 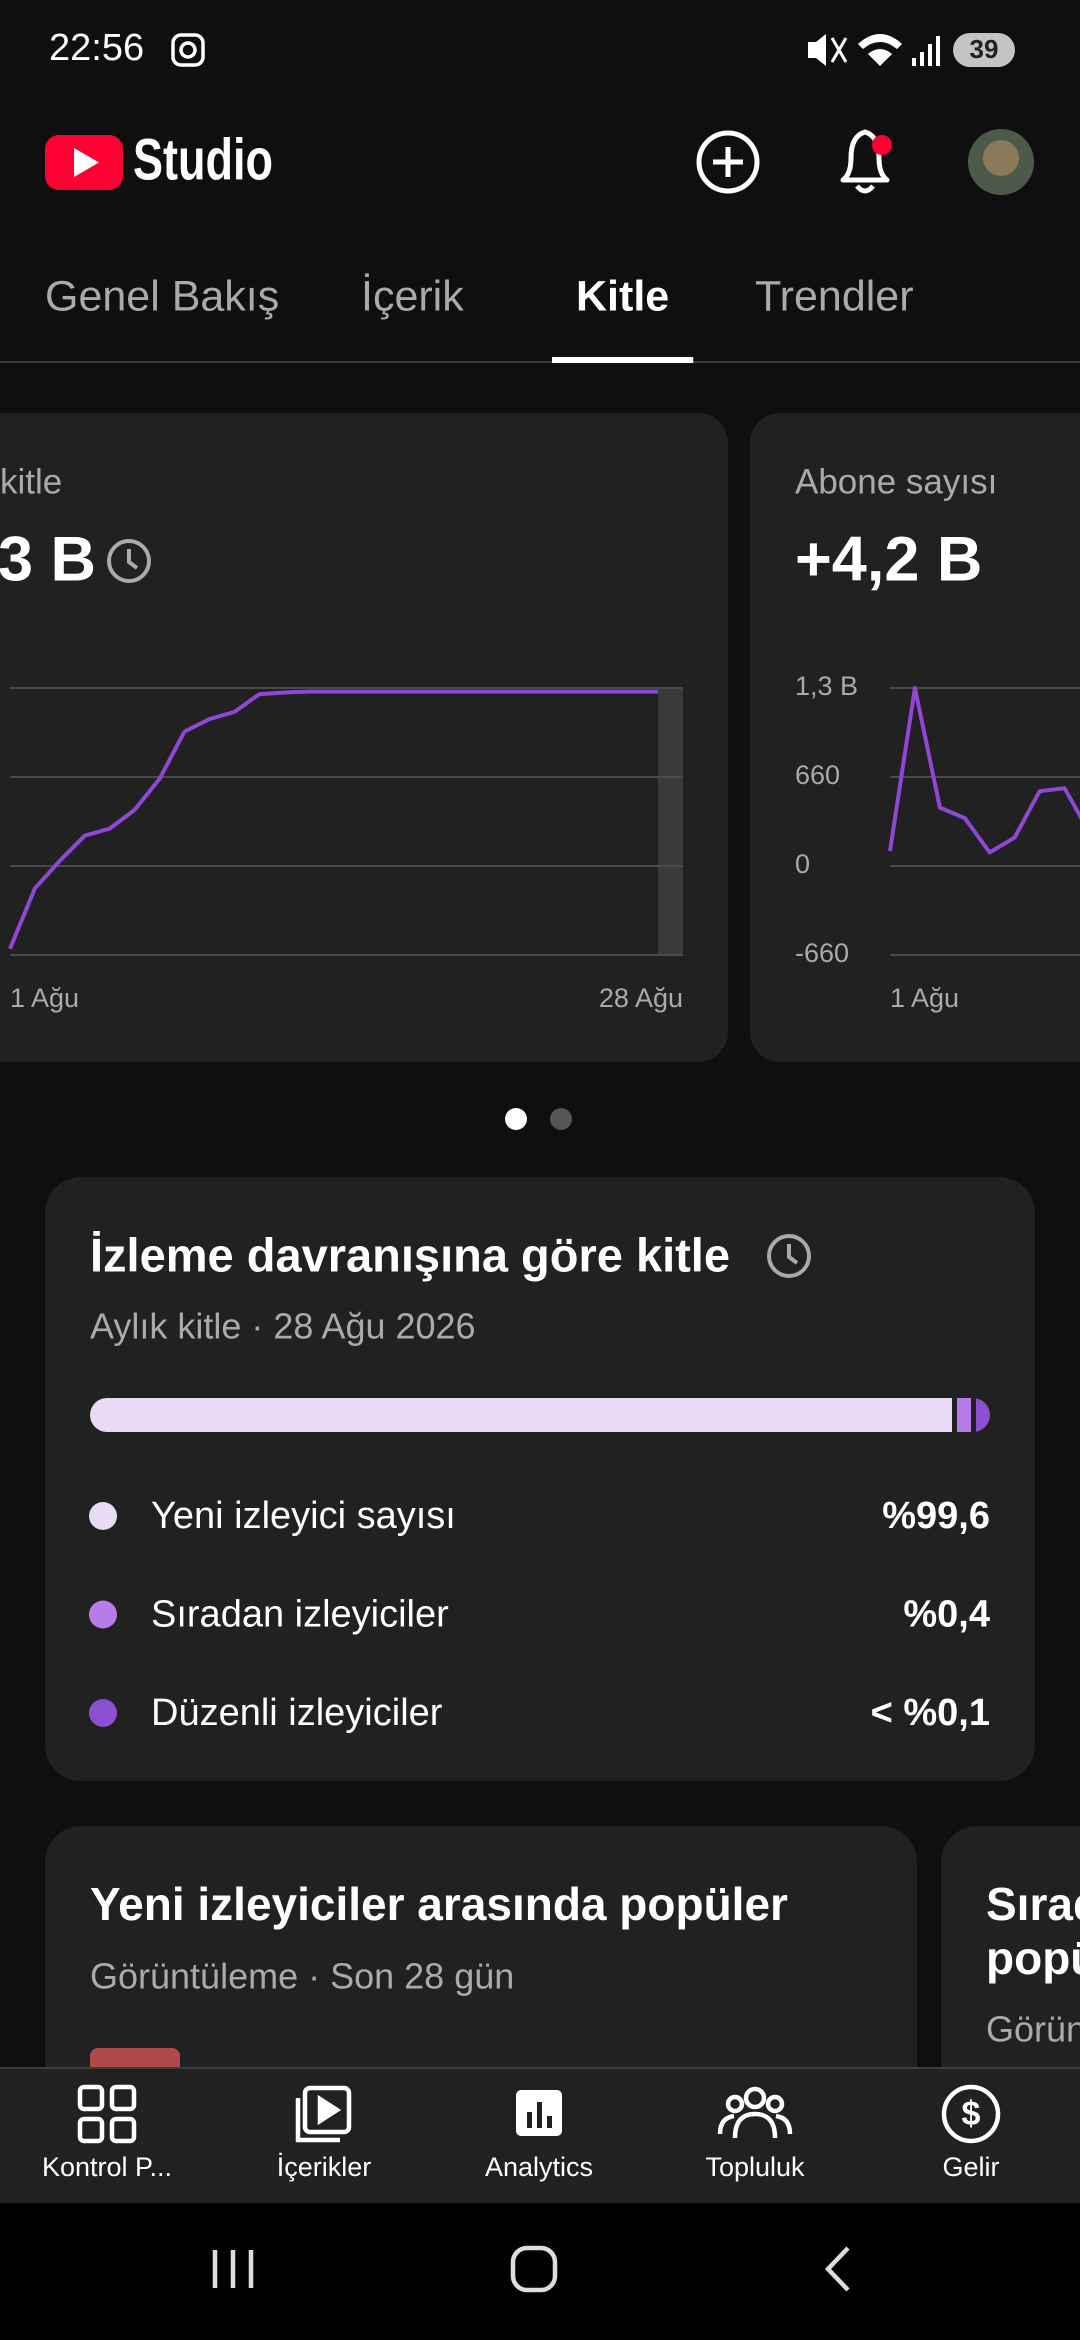 I want to click on tab: İçerik, so click(x=412, y=296).